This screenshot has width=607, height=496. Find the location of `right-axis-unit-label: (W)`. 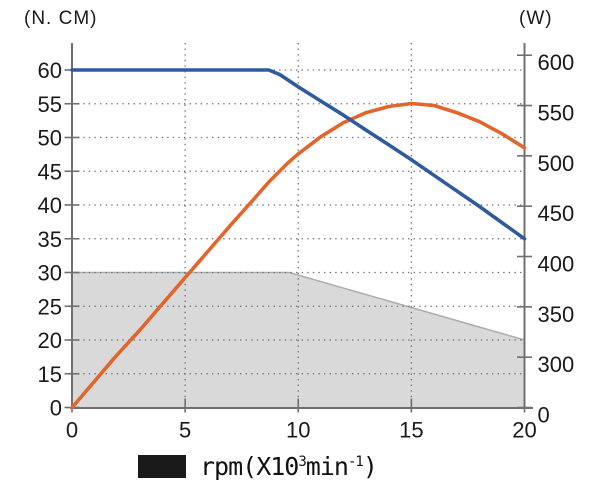

right-axis-unit-label: (W) is located at coordinates (536, 18).